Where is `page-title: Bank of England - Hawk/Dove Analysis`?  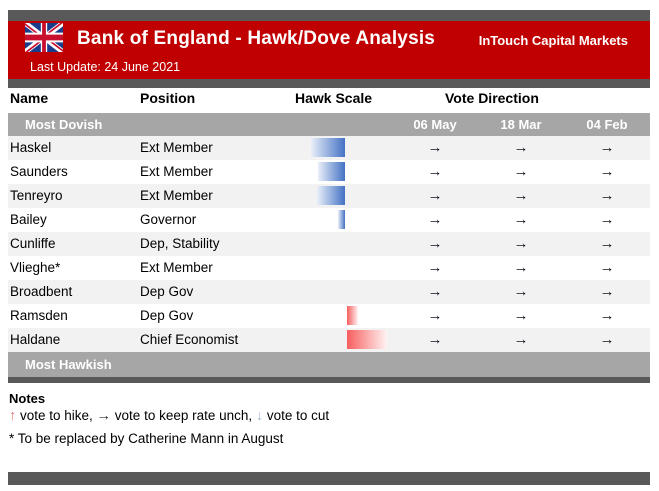
page-title: Bank of England - Hawk/Dove Analysis is located at coordinates (256, 38).